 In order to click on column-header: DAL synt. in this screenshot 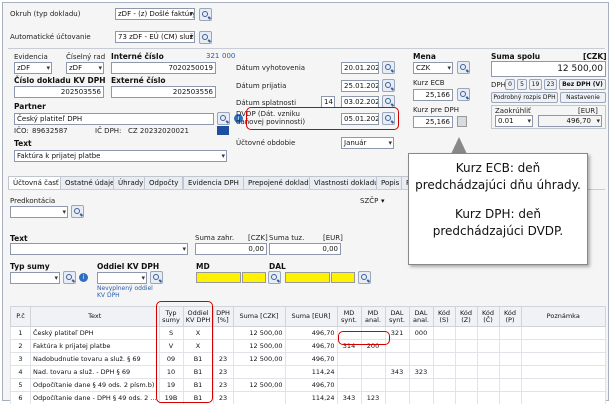, I will do `click(397, 316)`.